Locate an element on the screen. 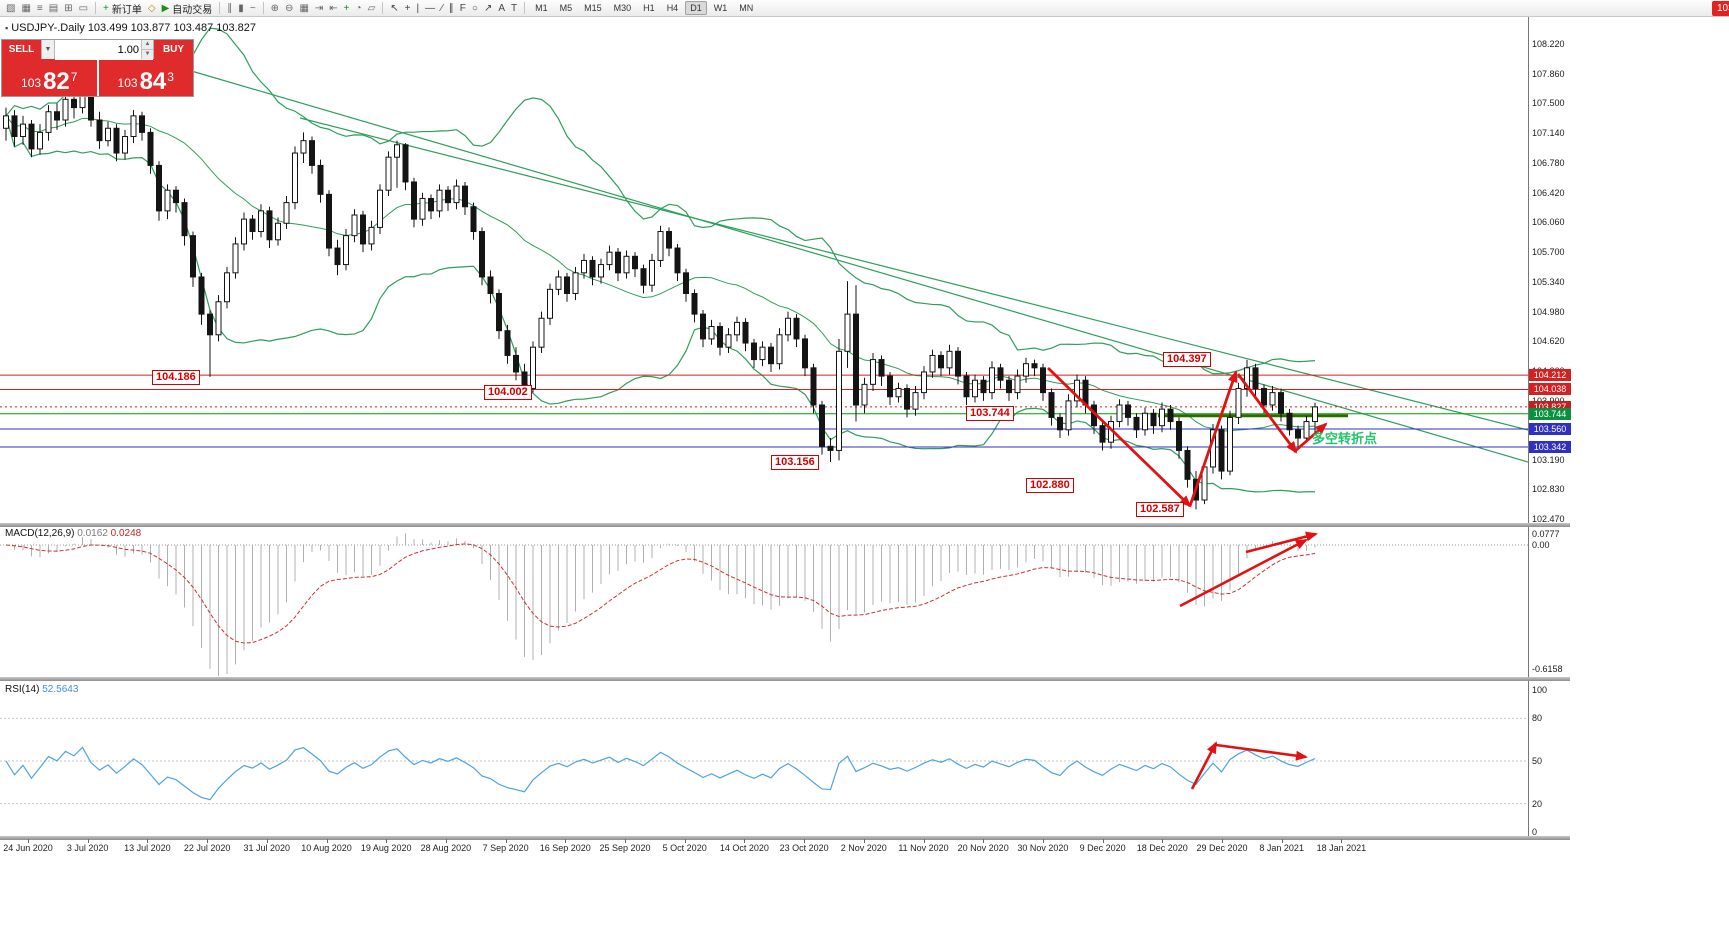  auto-scroll-button: ⇥ is located at coordinates (319, 8).